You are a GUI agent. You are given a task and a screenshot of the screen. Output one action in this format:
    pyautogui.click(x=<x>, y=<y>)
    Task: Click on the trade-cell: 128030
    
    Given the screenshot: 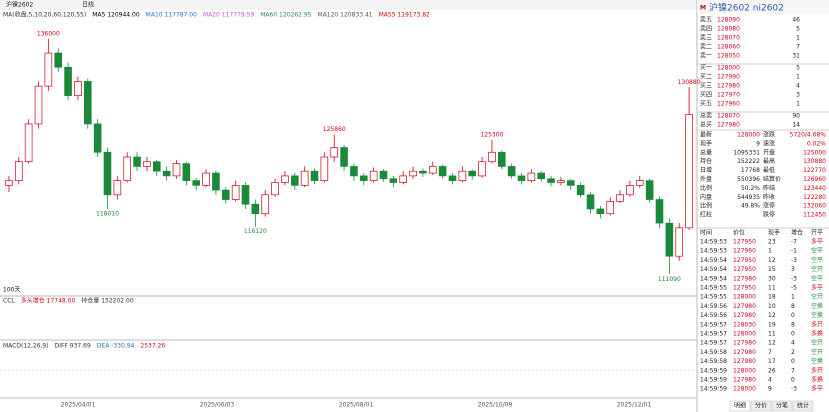 What is the action you would take?
    pyautogui.click(x=744, y=324)
    